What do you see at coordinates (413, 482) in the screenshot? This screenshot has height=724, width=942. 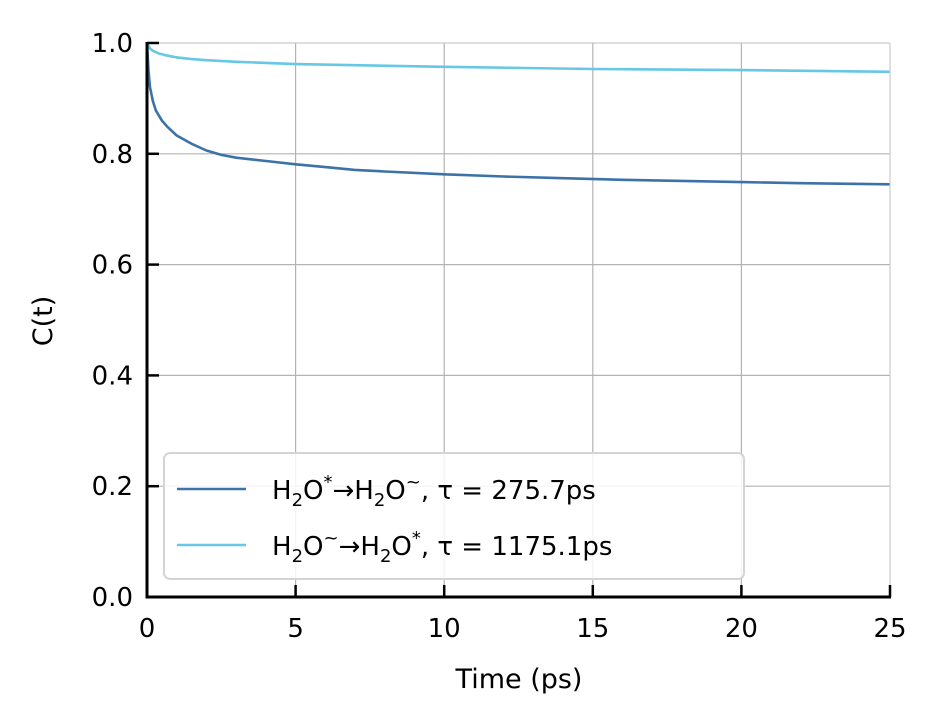 I see `legend-1-to-sup: ~` at bounding box center [413, 482].